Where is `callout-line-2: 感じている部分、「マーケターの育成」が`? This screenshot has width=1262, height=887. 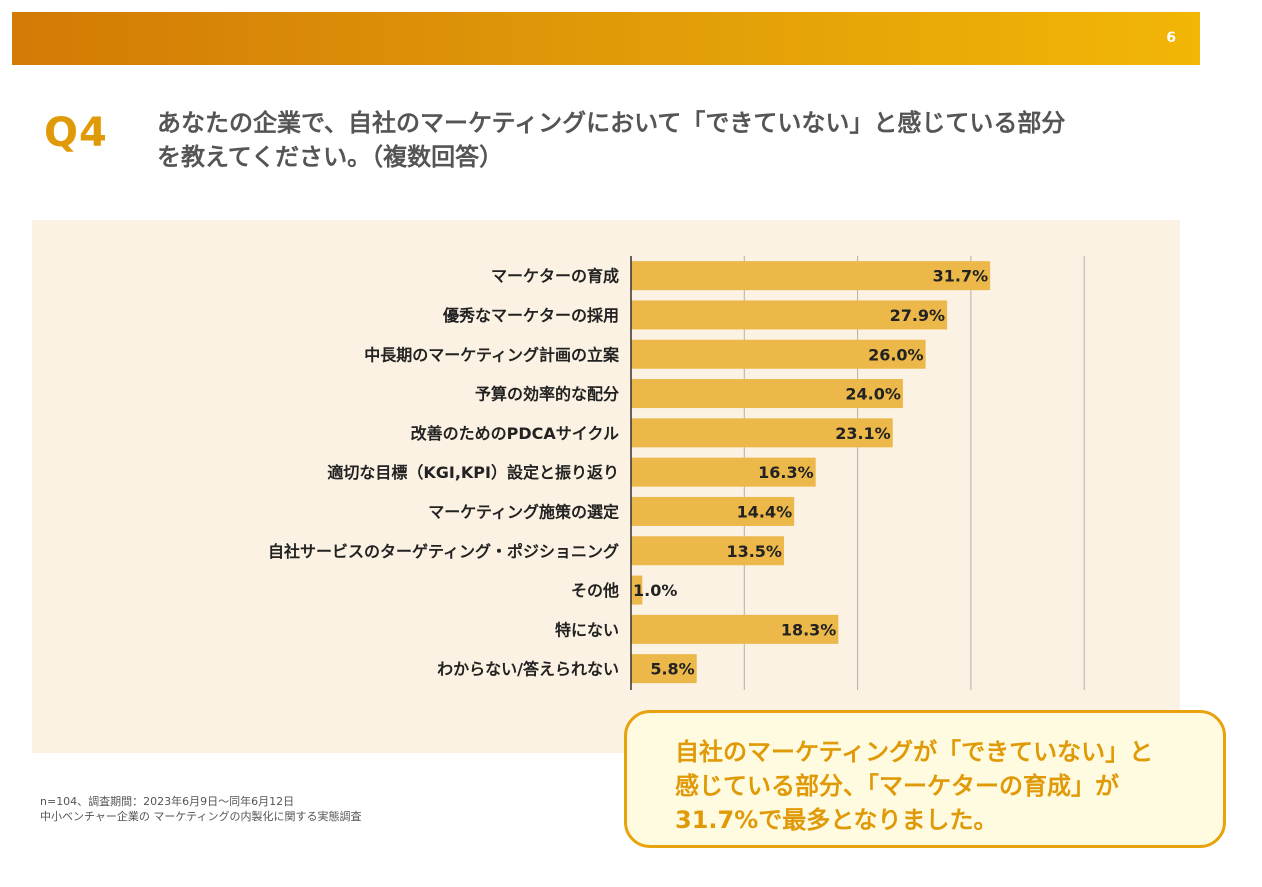
callout-line-2: 感じている部分、「マーケターの育成」が is located at coordinates (897, 786).